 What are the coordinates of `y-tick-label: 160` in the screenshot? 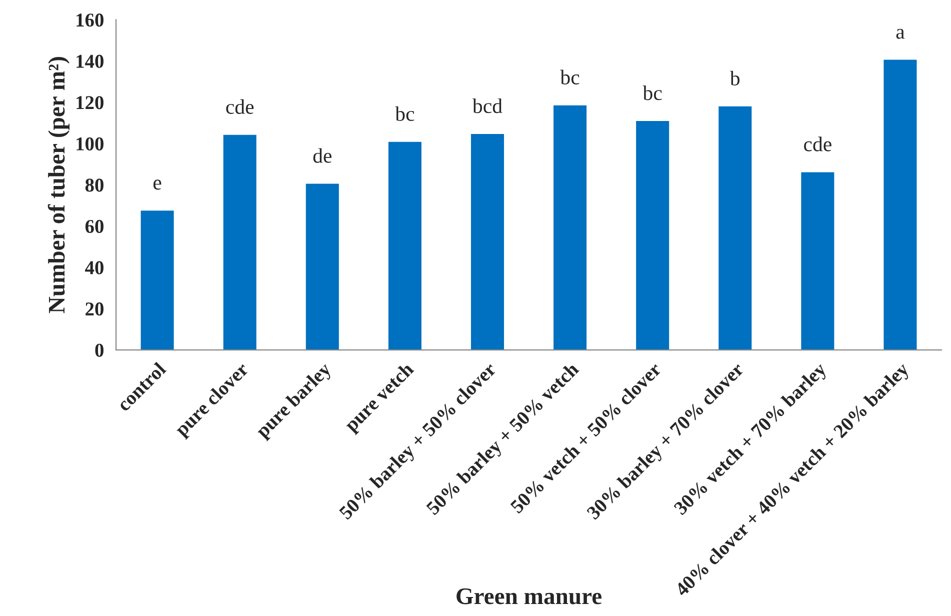 It's located at (90, 20).